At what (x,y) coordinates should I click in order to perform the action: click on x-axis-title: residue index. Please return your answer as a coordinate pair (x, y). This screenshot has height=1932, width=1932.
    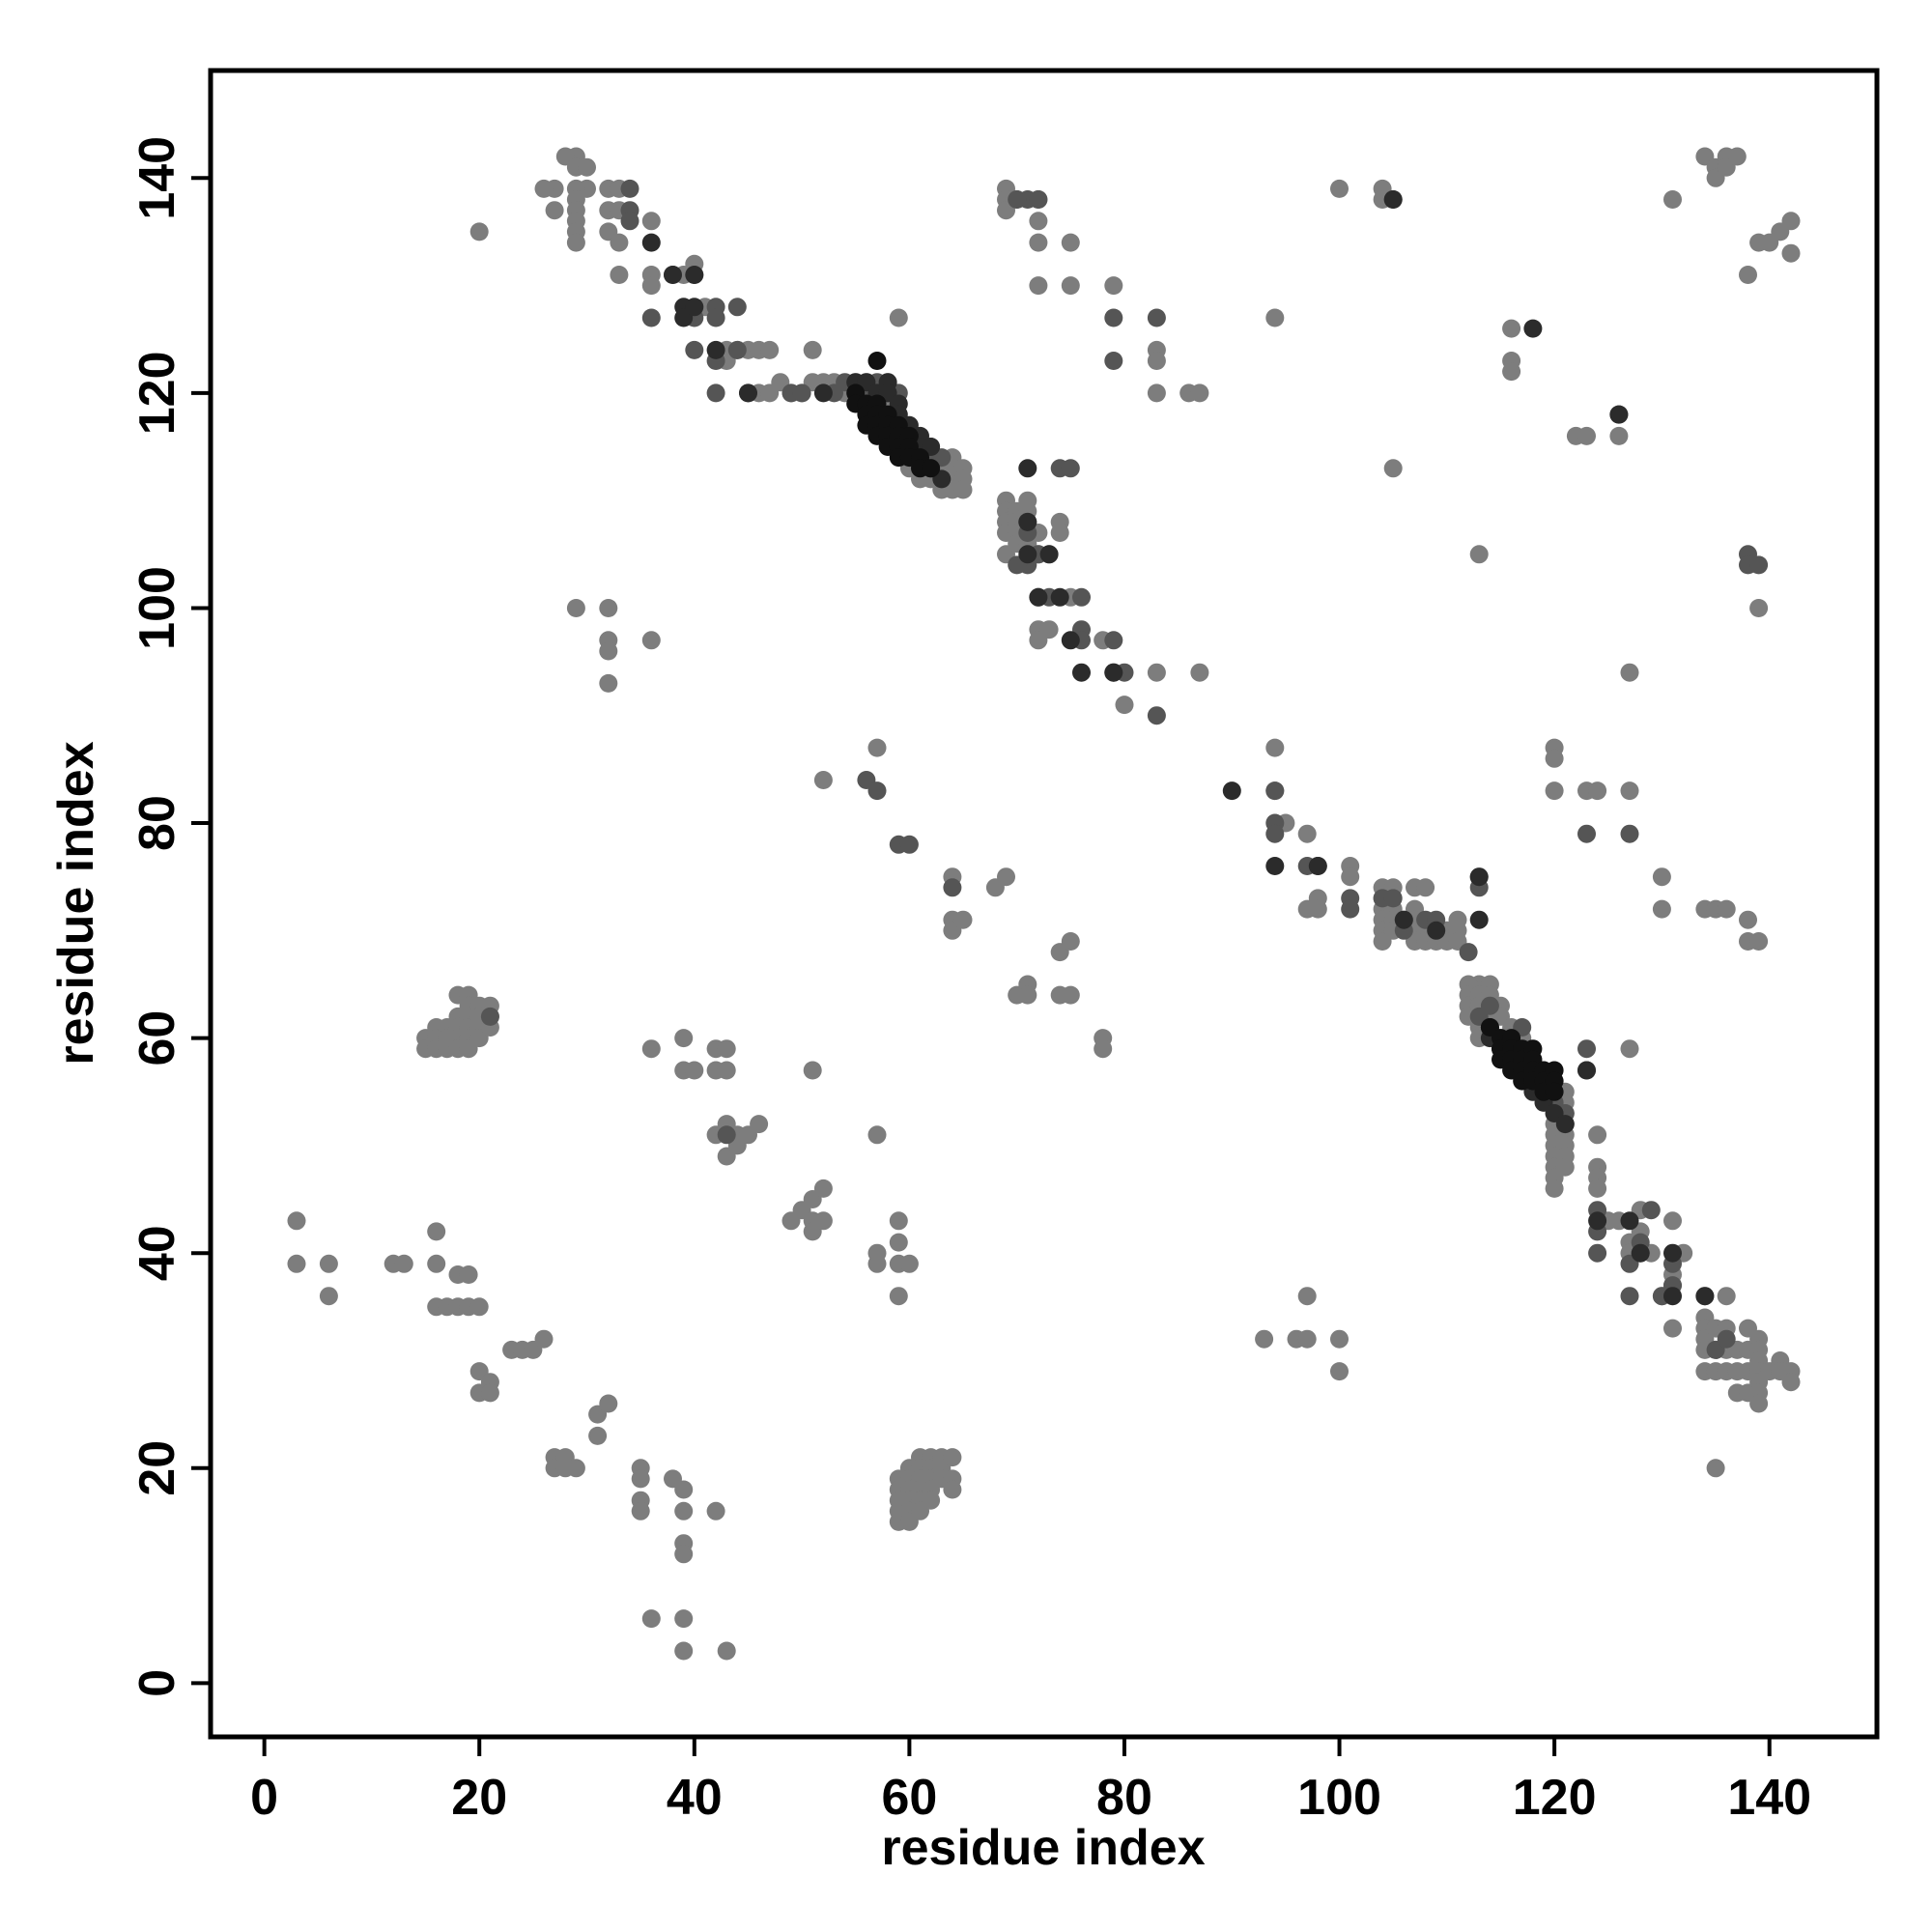
    Looking at the image, I should click on (1043, 1848).